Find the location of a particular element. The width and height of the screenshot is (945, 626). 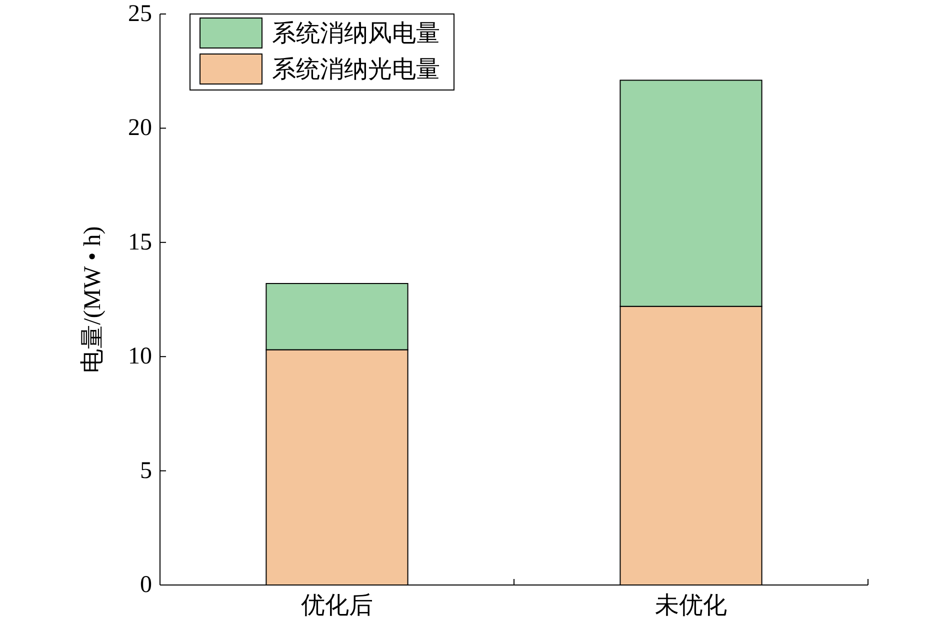

y-tick-label: 15 is located at coordinates (140, 242).